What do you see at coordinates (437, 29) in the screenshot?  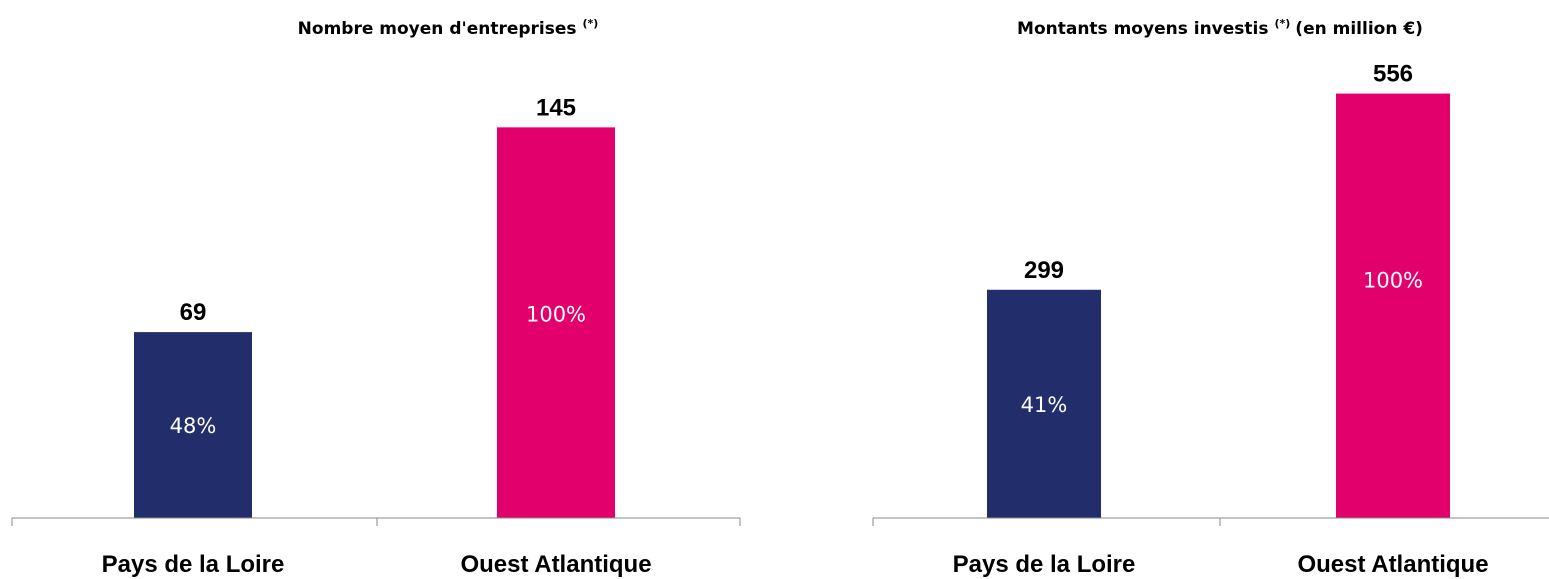 I see `title-main: Nombre moyen d'entreprises` at bounding box center [437, 29].